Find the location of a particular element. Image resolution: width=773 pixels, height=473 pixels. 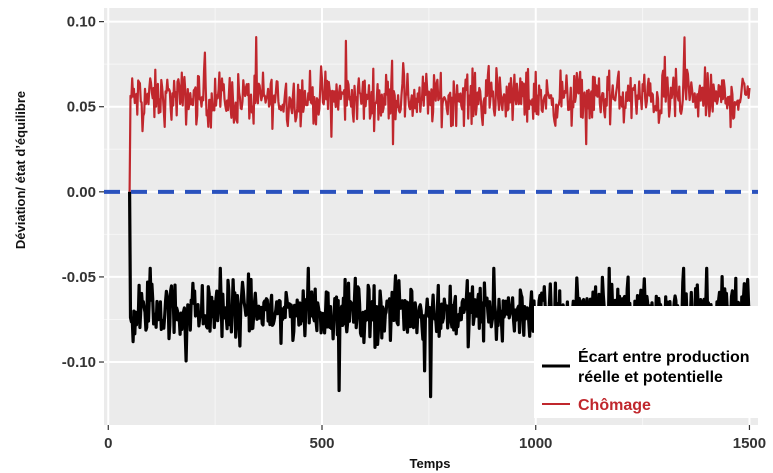

legend-label-chomage: Chômage is located at coordinates (614, 405).